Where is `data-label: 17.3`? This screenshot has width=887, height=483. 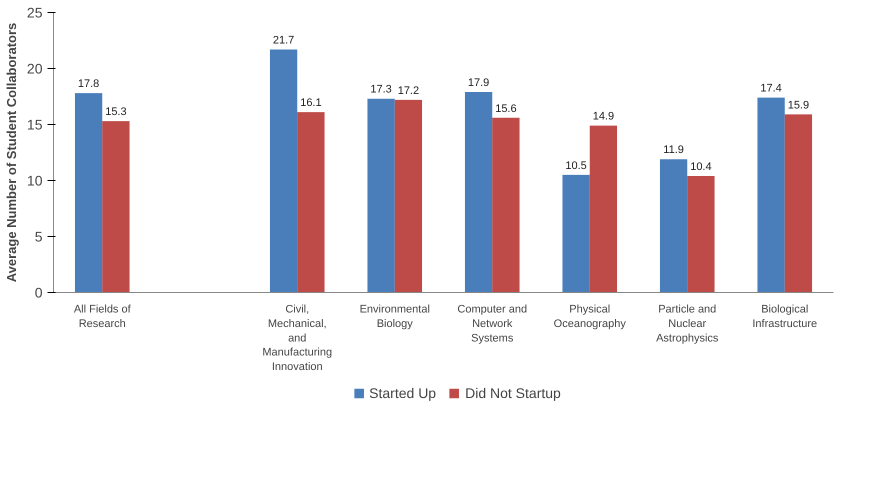 data-label: 17.3 is located at coordinates (381, 90).